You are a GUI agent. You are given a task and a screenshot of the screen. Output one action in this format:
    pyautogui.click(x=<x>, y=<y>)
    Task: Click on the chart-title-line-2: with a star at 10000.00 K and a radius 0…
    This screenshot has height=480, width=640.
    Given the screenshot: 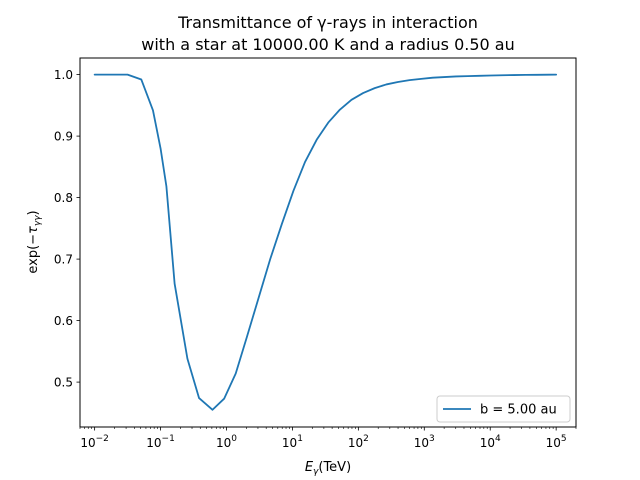 What is the action you would take?
    pyautogui.click(x=327, y=44)
    